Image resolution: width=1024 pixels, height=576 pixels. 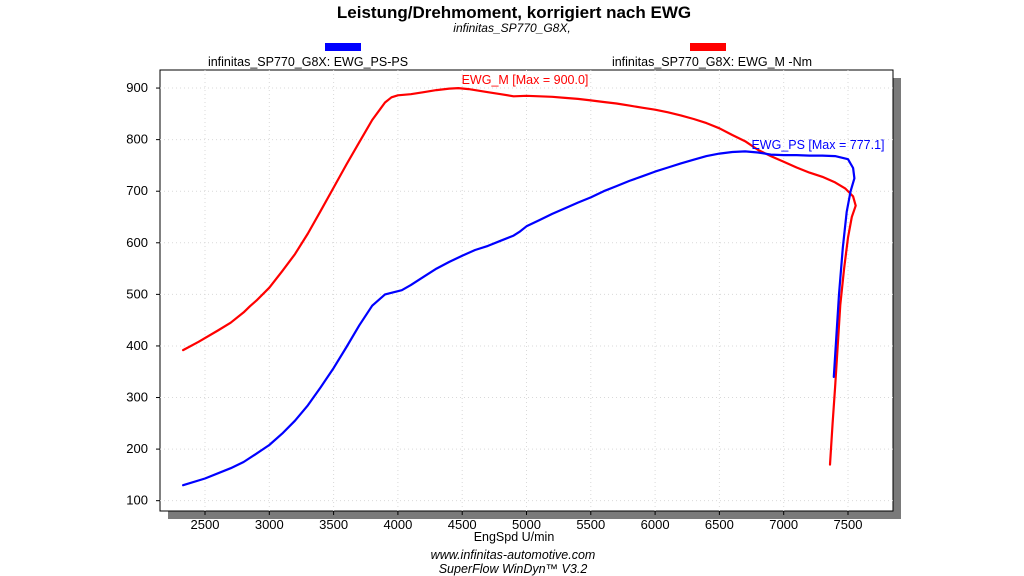 I want to click on y-tick-label: 400, so click(x=137, y=345).